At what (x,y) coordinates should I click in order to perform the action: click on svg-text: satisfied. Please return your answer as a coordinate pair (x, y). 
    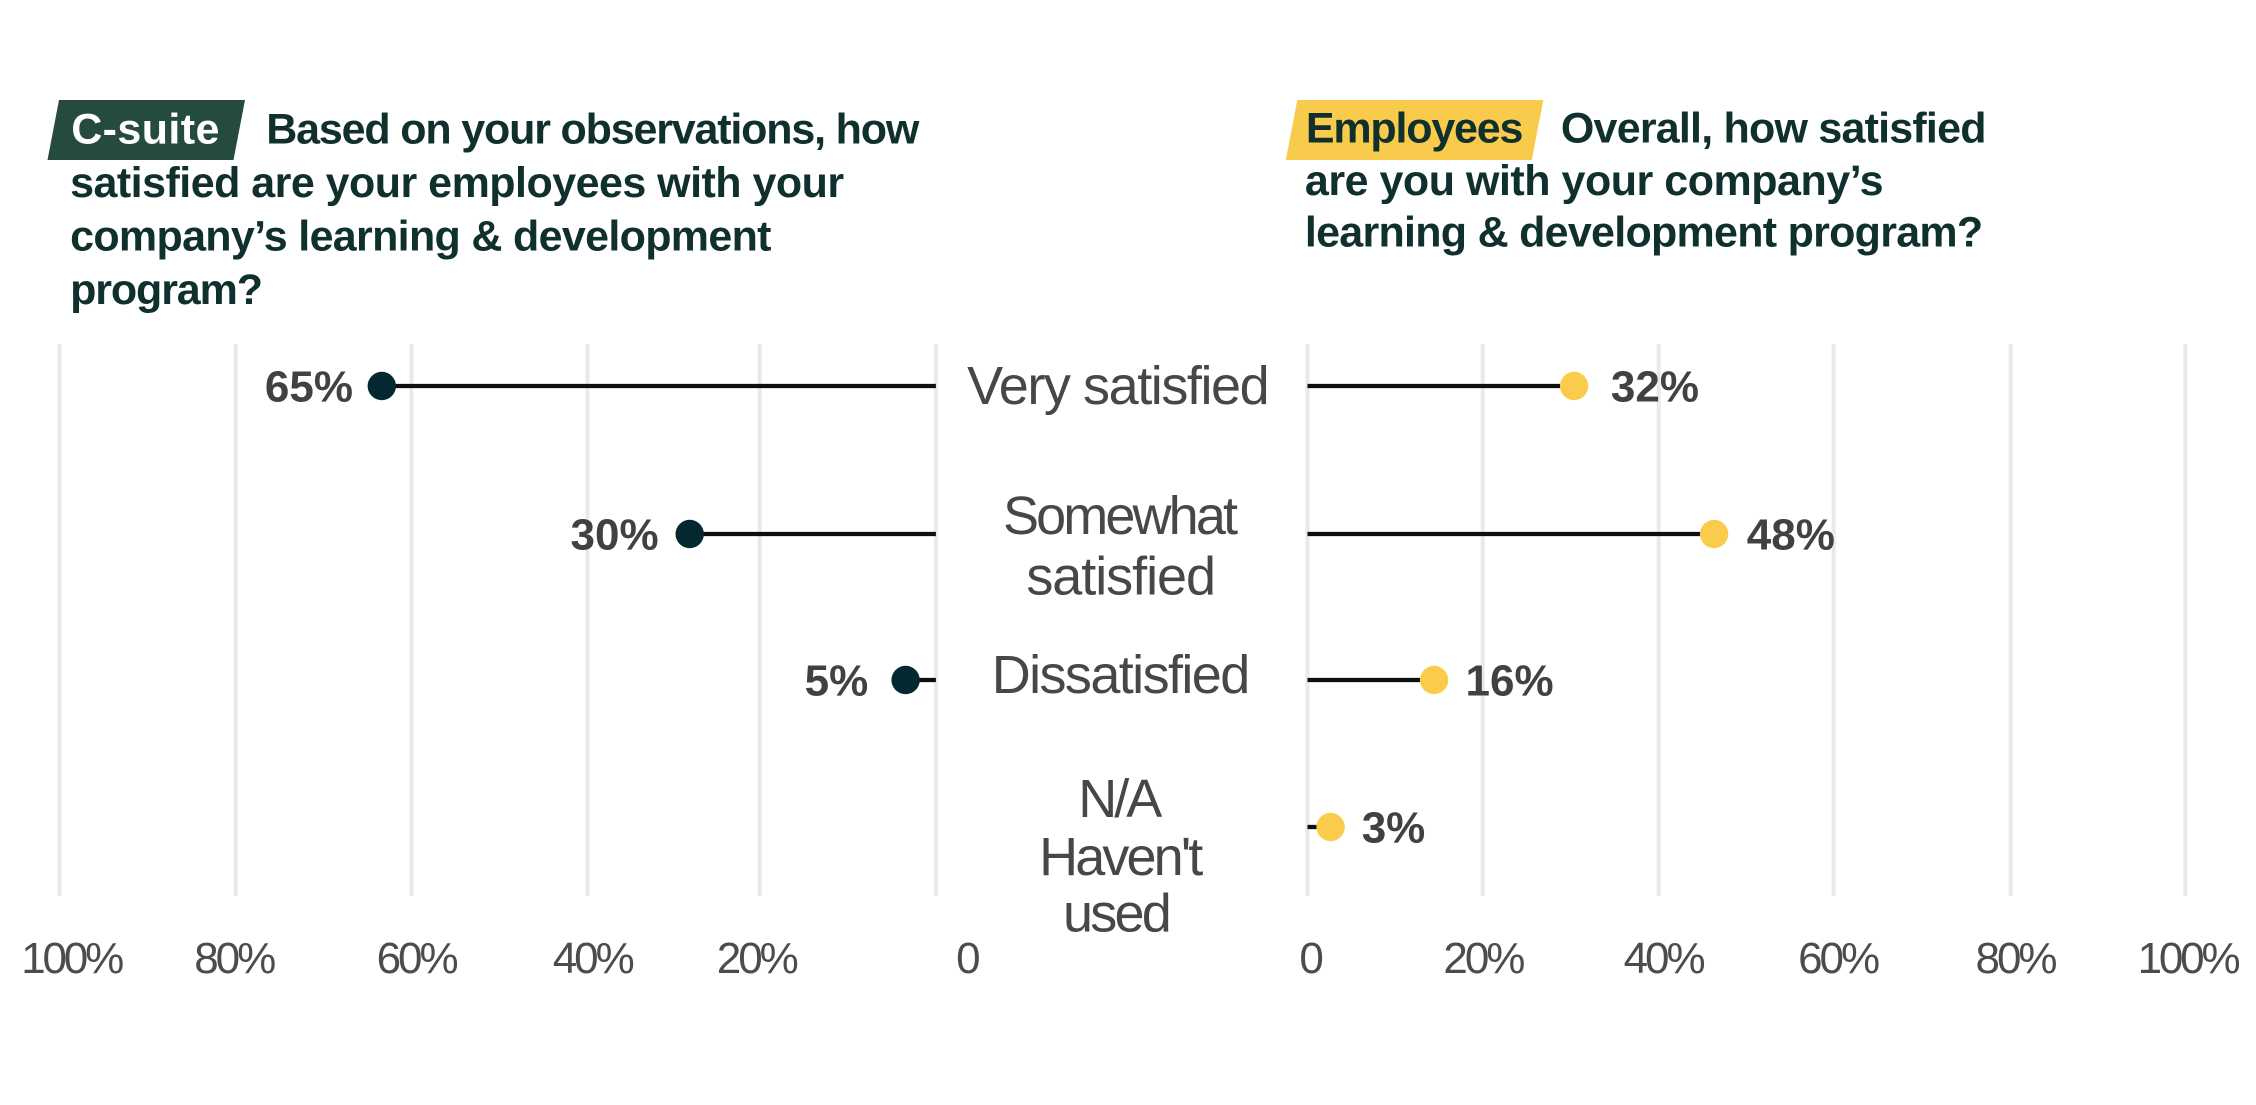
    Looking at the image, I should click on (1121, 576).